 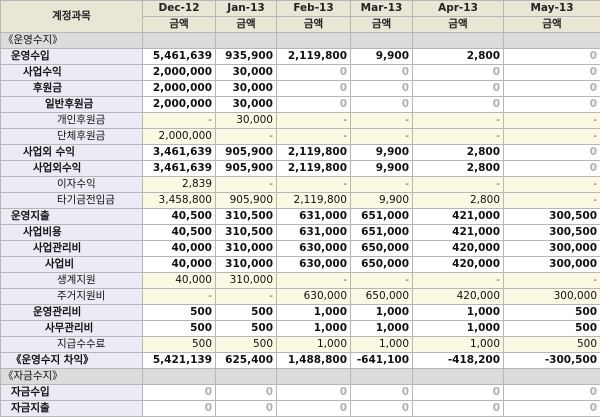 What do you see at coordinates (458, 233) in the screenshot?
I see `amount-cell: 421,000` at bounding box center [458, 233].